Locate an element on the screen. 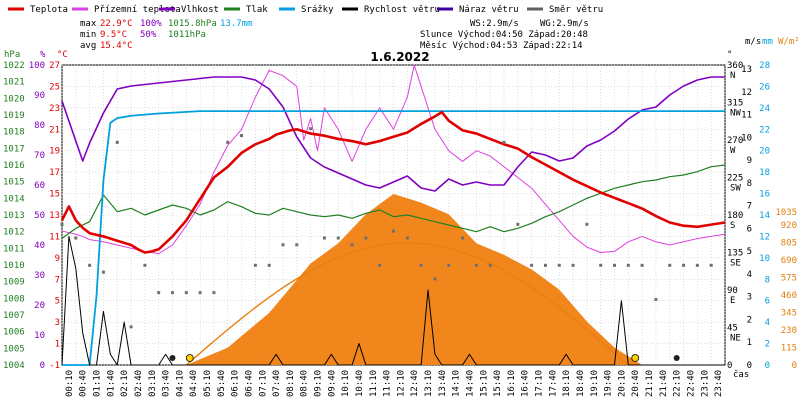 This screenshot has width=800, height=400. pct-tick-label: 30 is located at coordinates (39, 276).